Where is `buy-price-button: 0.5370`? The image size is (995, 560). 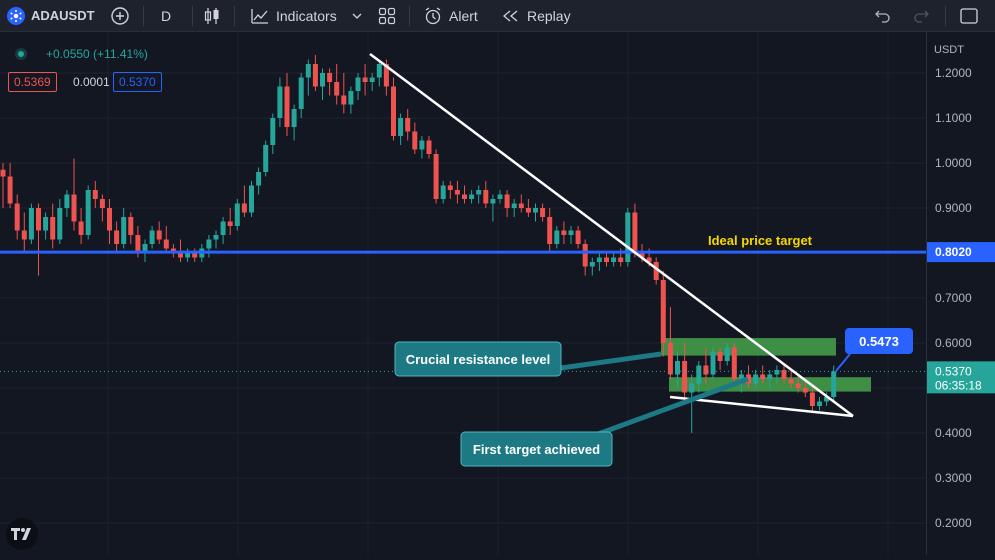 buy-price-button: 0.5370 is located at coordinates (137, 82).